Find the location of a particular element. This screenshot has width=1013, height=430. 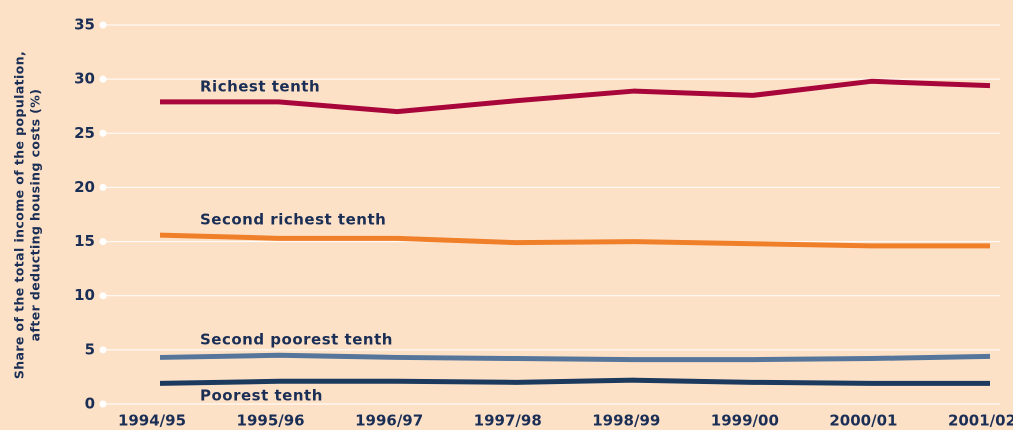

series-label: Second richest tenth is located at coordinates (293, 220).